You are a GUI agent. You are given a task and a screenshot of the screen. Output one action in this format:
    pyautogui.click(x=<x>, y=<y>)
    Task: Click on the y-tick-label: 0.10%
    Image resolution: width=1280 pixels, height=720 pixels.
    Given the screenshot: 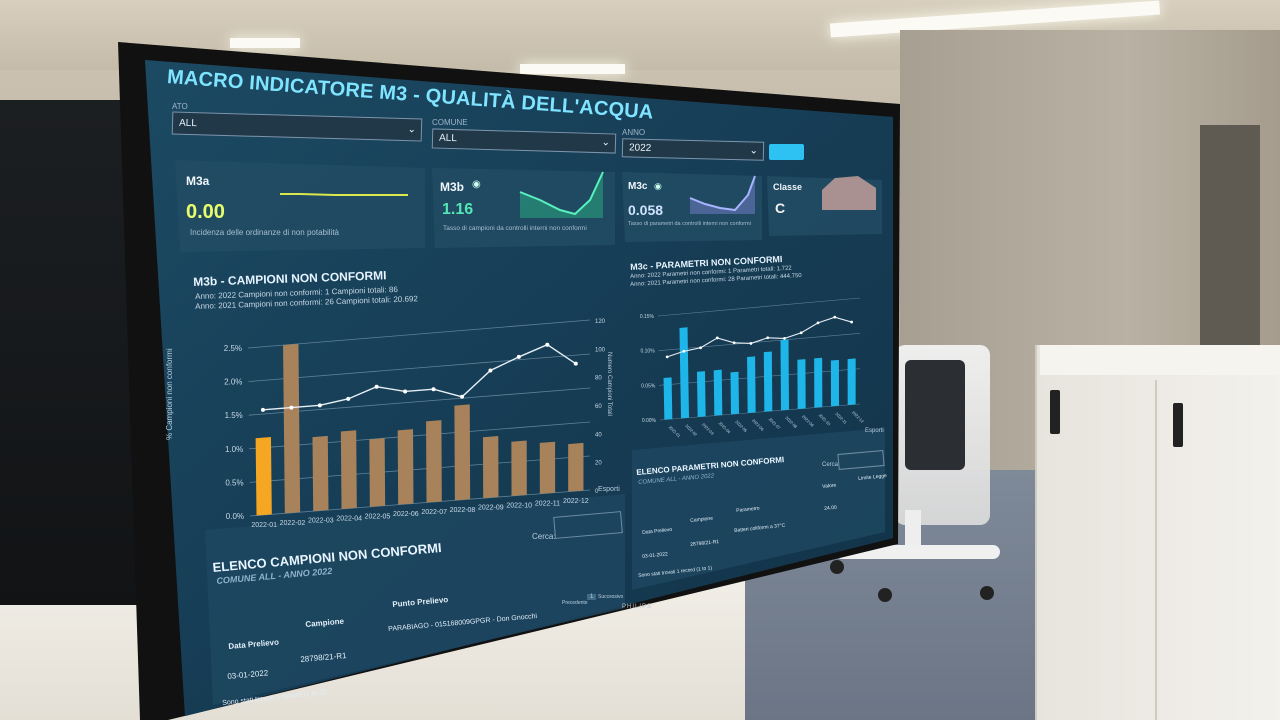 What is the action you would take?
    pyautogui.click(x=647, y=352)
    